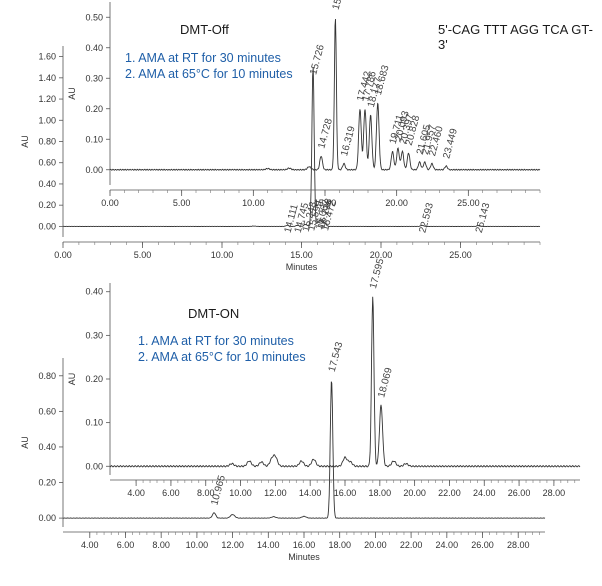 The width and height of the screenshot is (602, 586). I want to click on peak-label: 16.319, so click(348, 141).